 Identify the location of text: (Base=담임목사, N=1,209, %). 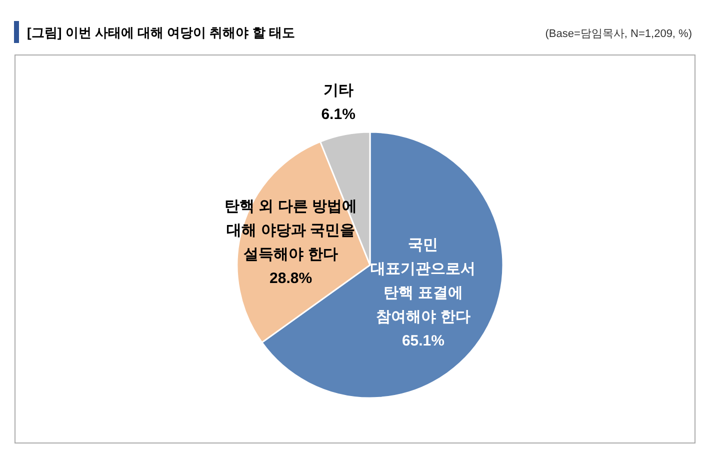
(618, 34).